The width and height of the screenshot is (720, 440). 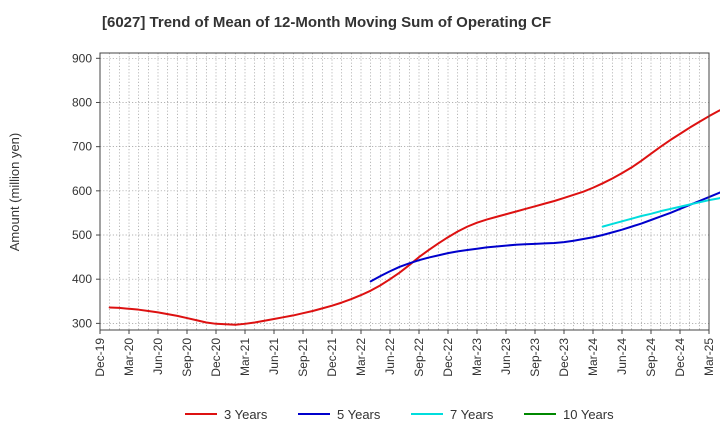 What do you see at coordinates (187, 357) in the screenshot?
I see `x-tick-label: Sep-20` at bounding box center [187, 357].